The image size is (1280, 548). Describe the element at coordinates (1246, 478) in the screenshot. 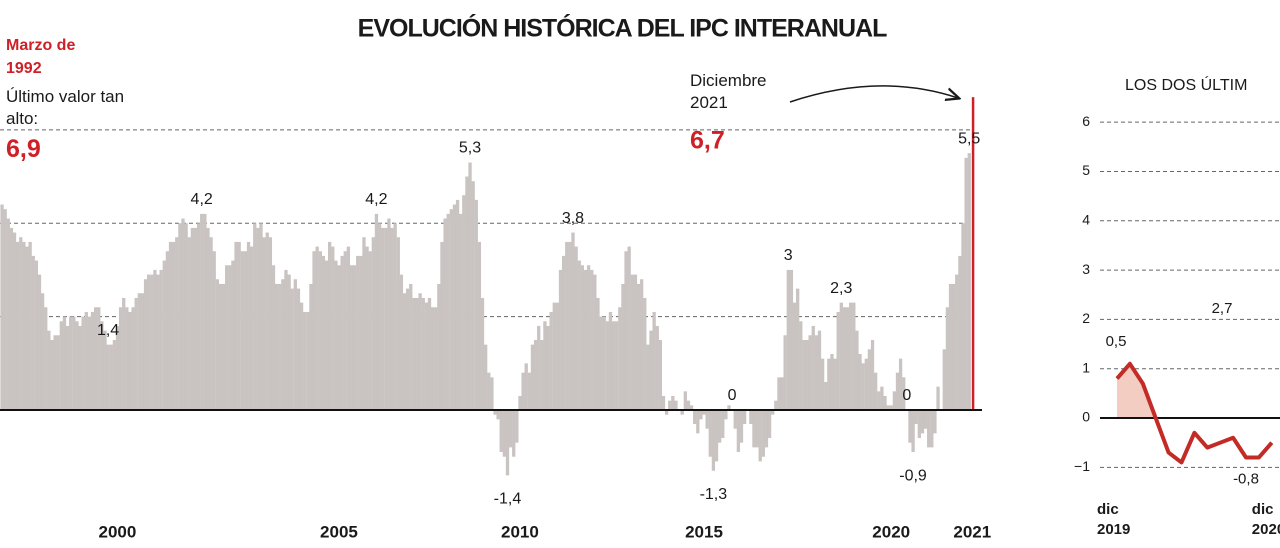

I see `value-label: -0,8` at that location.